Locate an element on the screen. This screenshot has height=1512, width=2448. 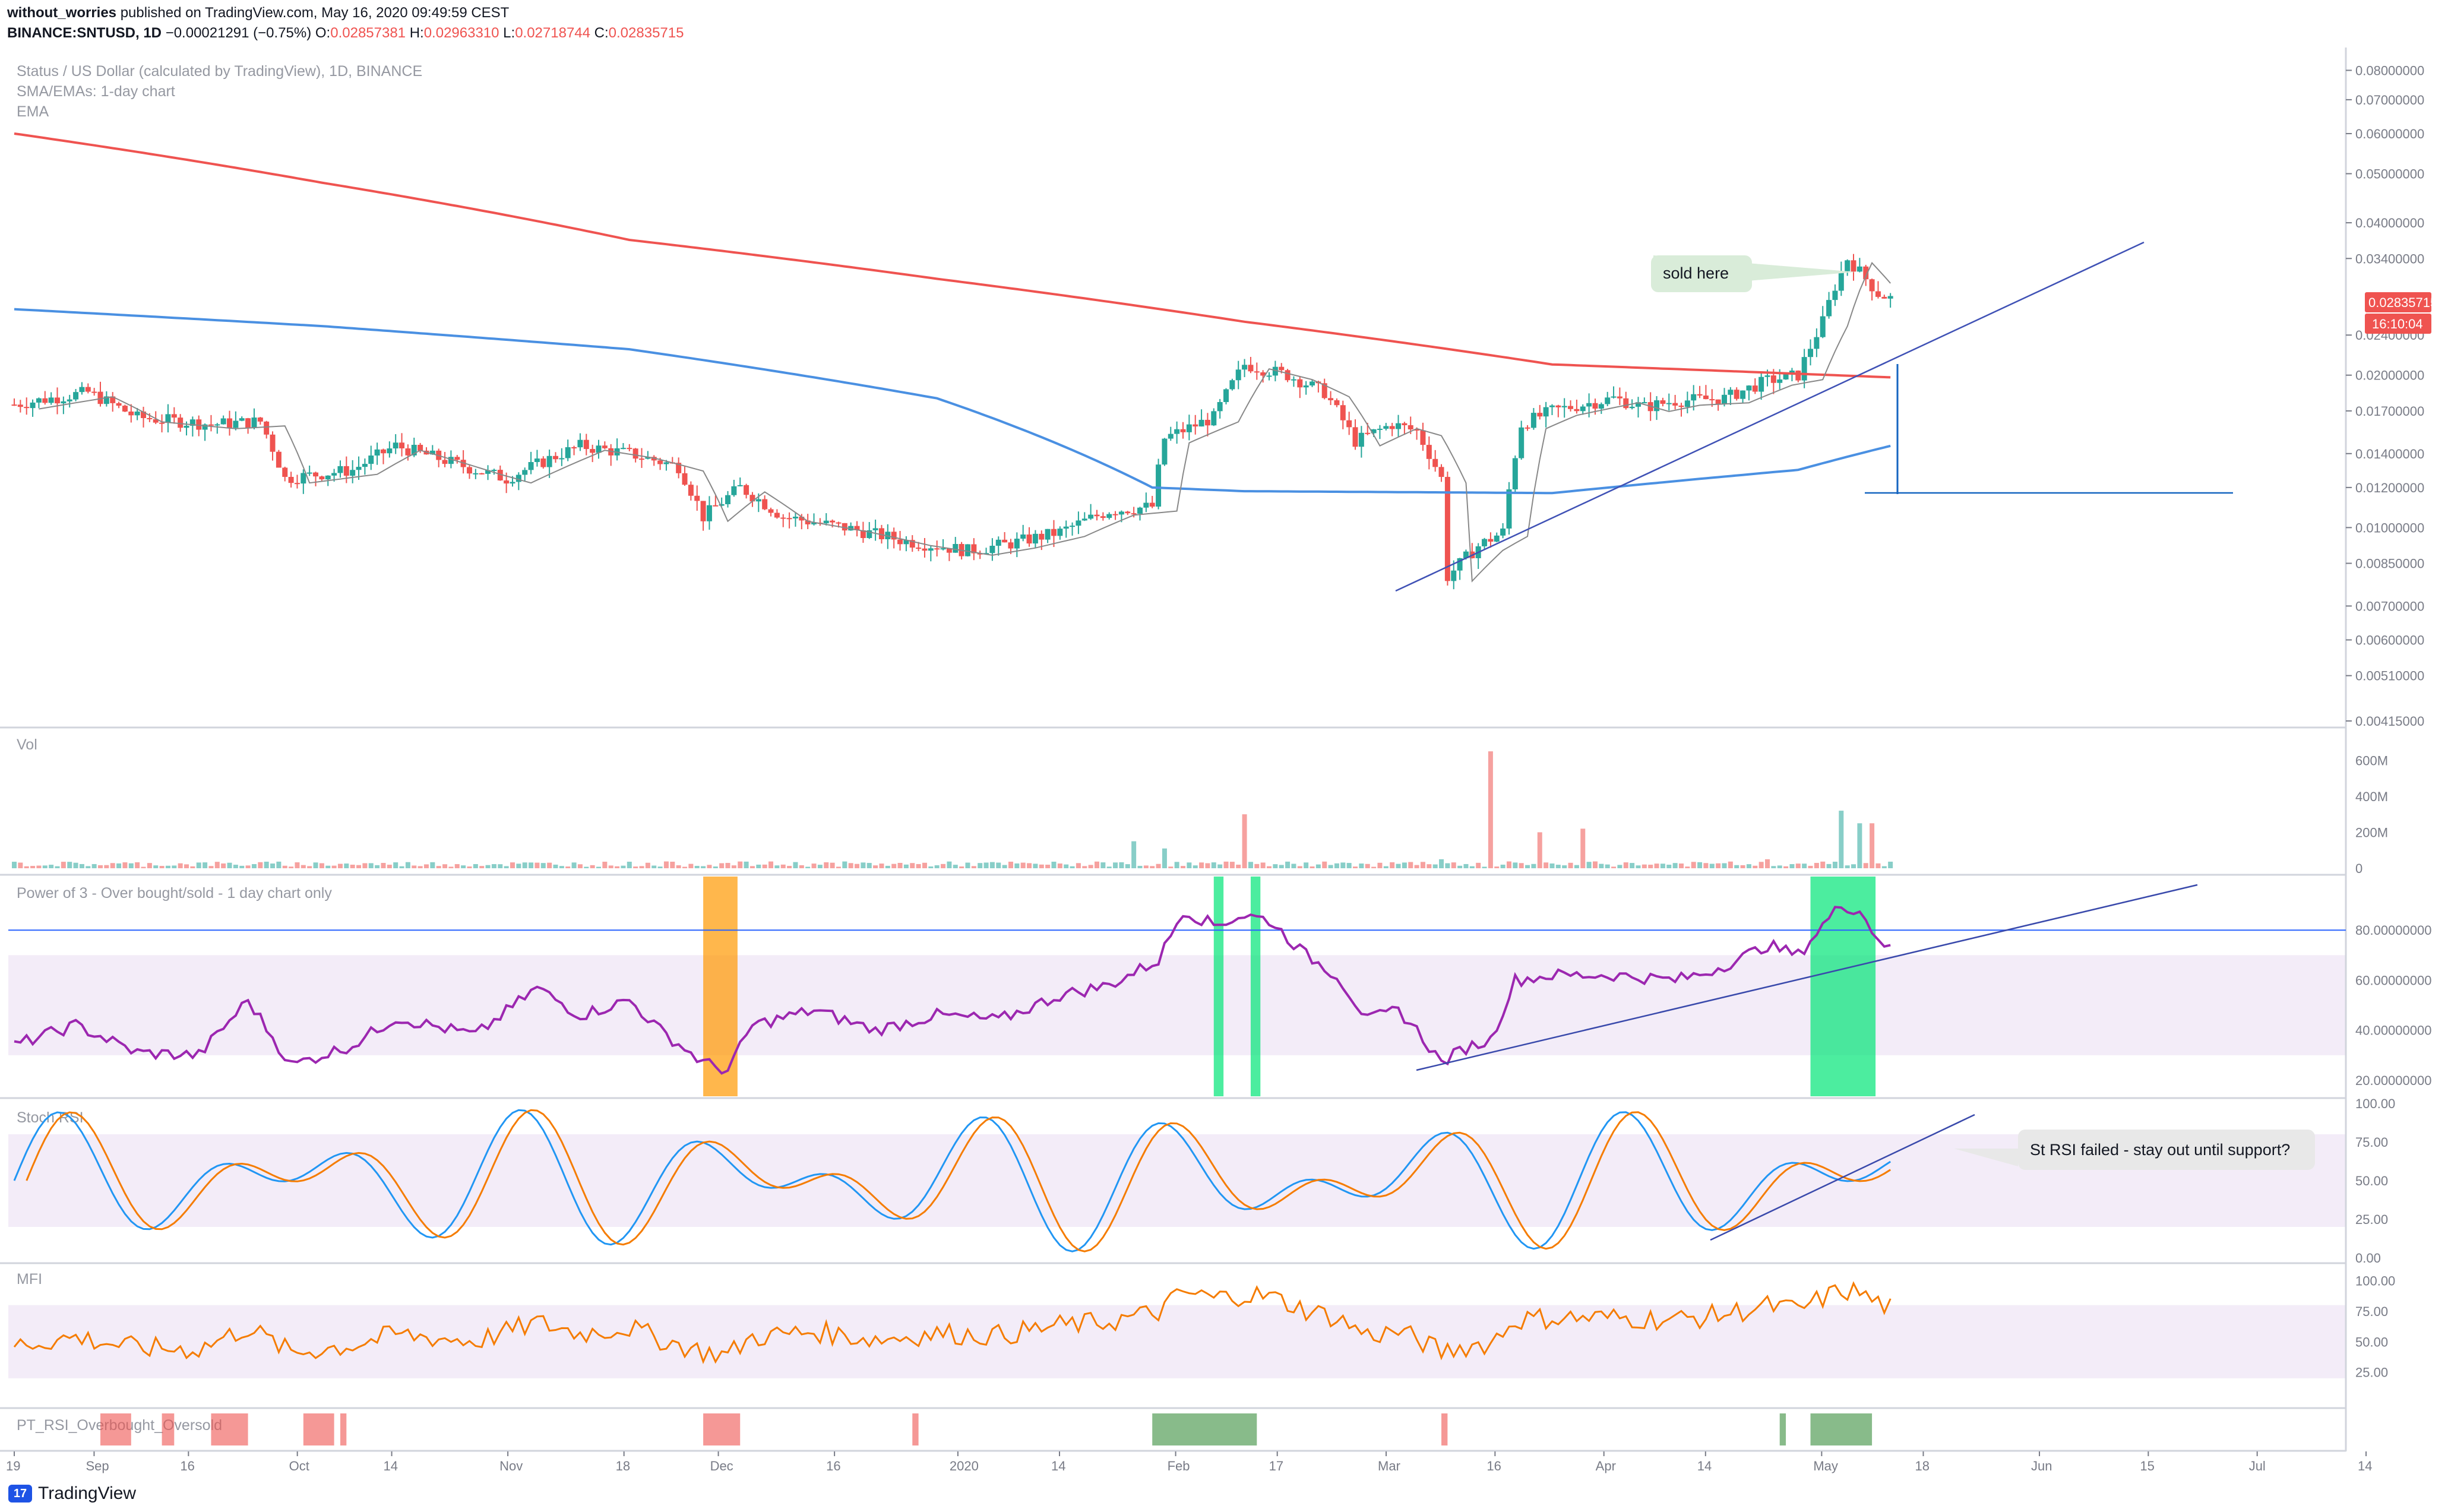
symbol-label: BINANCE:SNTUSD, 1D is located at coordinates (84, 33).